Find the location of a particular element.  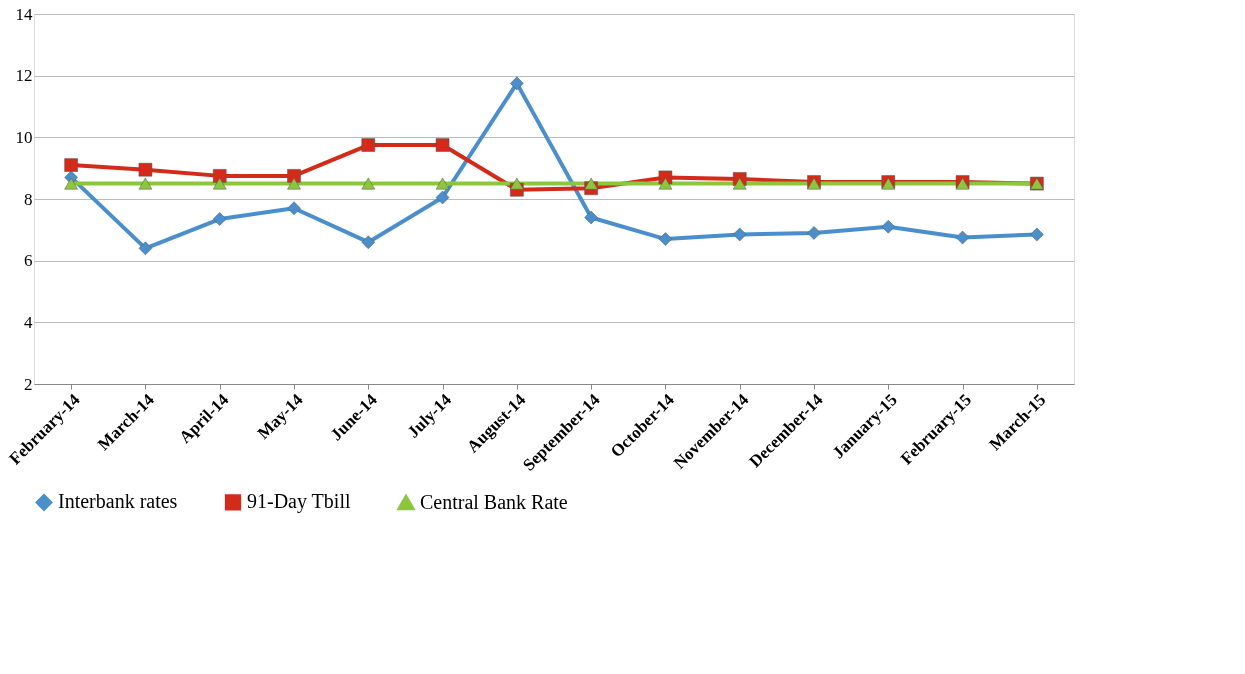

legend-label: 91-Day Tbill is located at coordinates (299, 502).